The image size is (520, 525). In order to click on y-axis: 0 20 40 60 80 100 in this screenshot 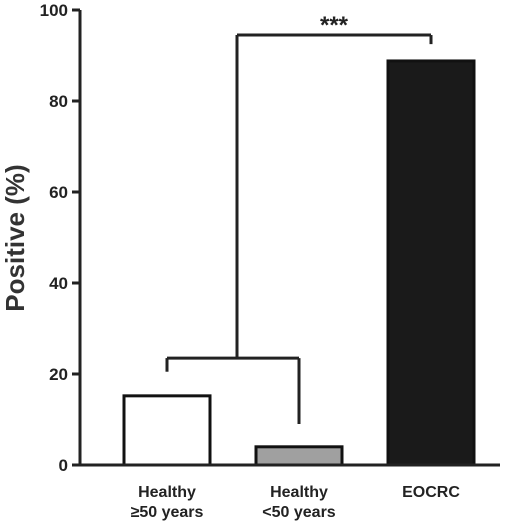, I will do `click(61, 238)`.